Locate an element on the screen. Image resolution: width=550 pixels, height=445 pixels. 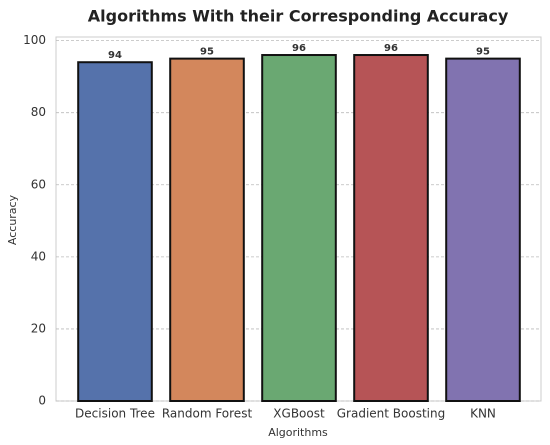
y-tick-label: 80 is located at coordinates (38, 112).